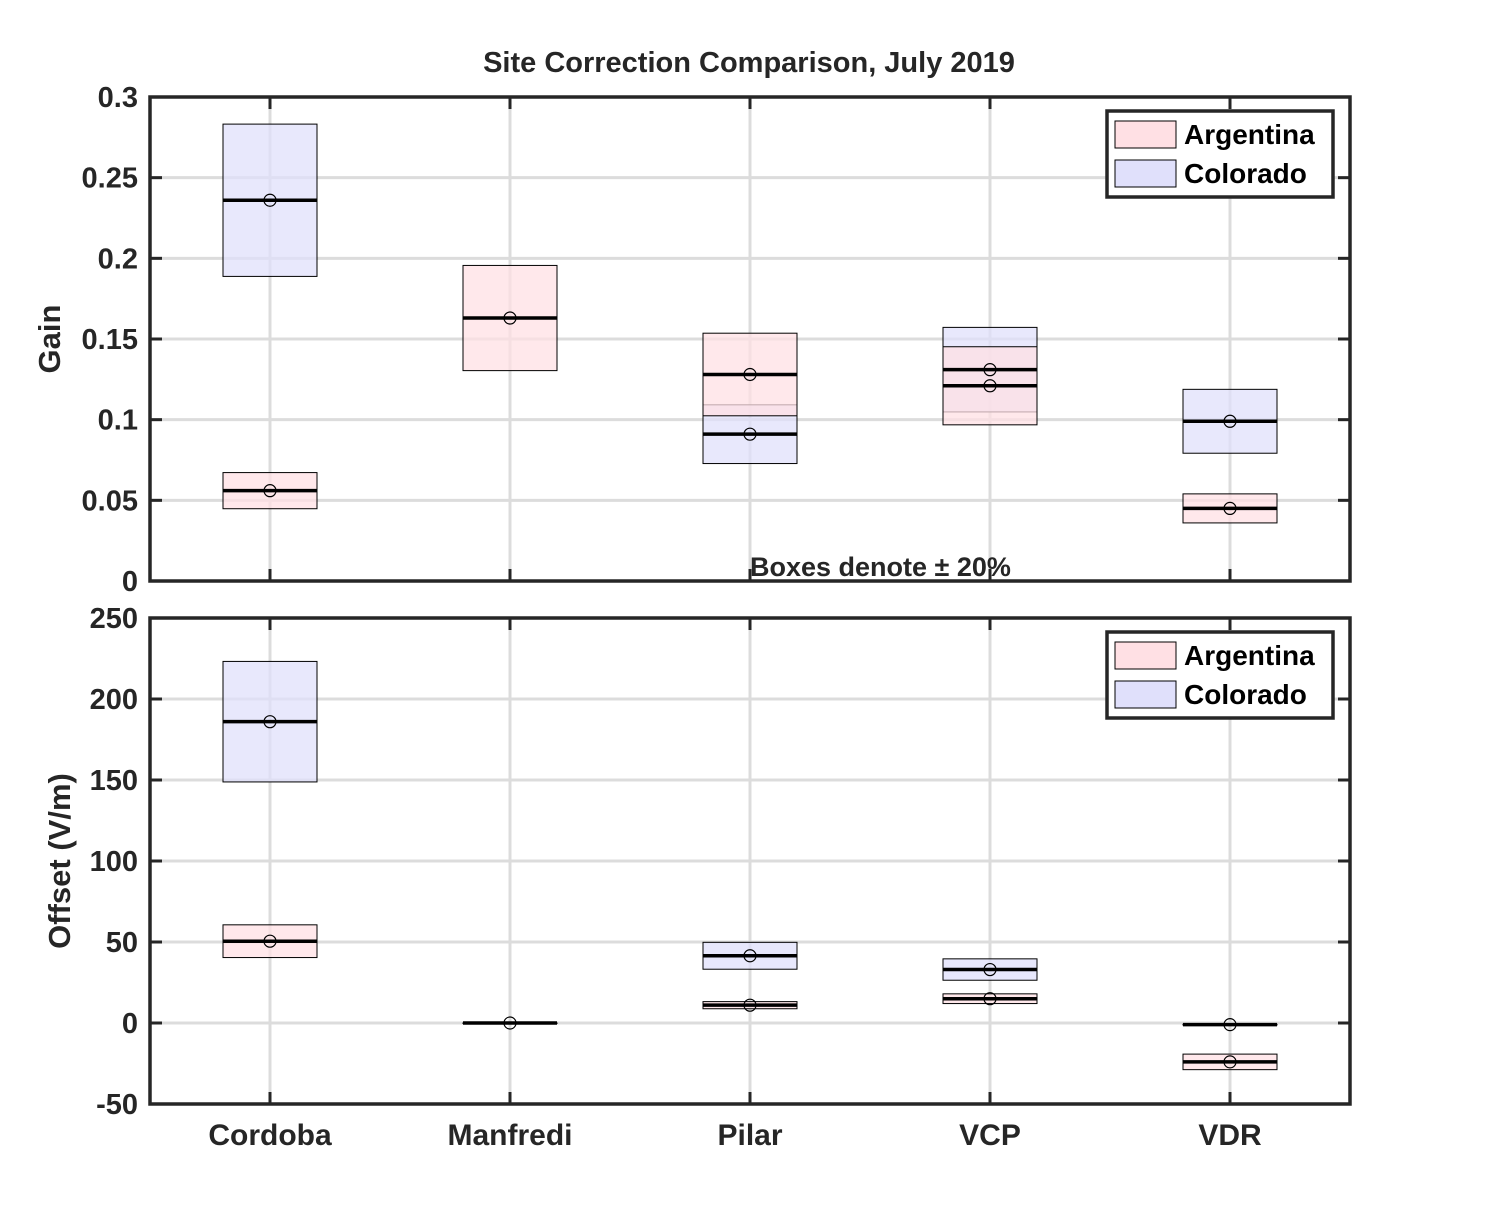 The image size is (1500, 1205). Describe the element at coordinates (110, 179) in the screenshot. I see `y-tick-label: 0.25` at that location.